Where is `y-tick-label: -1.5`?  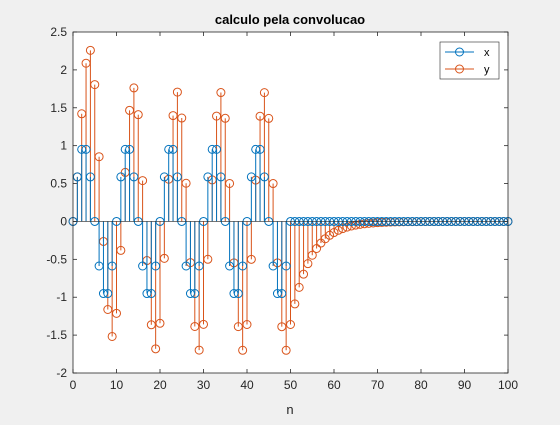
y-tick-label: -1.5 is located at coordinates (56, 335).